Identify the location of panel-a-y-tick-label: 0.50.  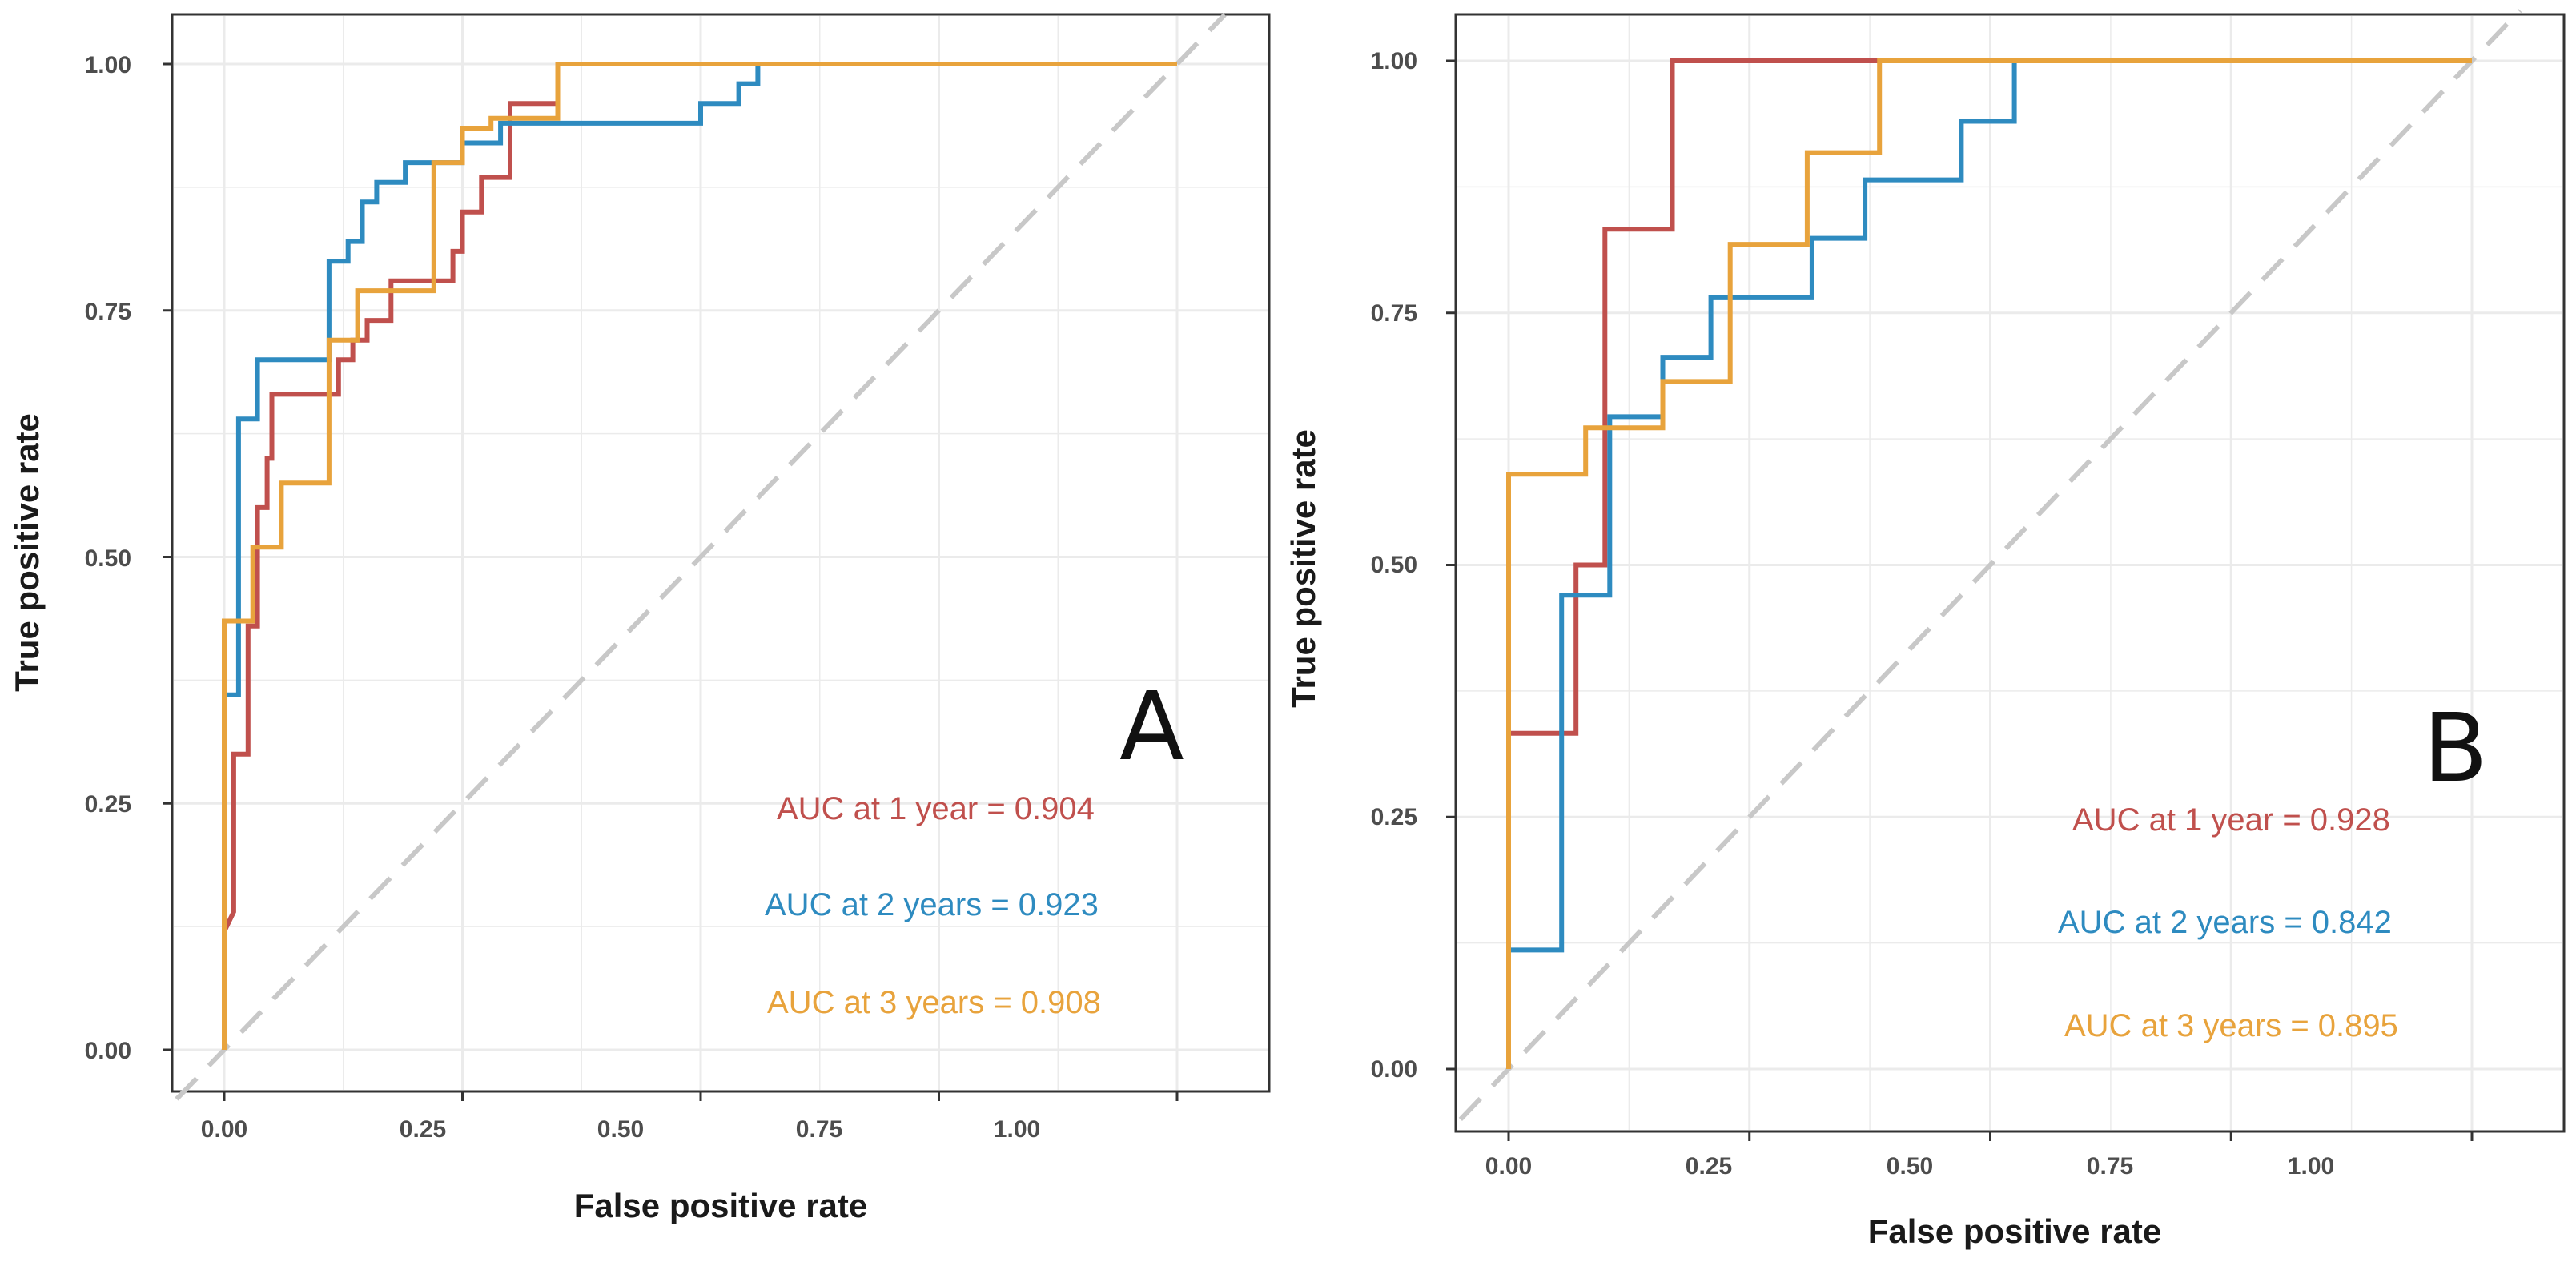
(108, 558).